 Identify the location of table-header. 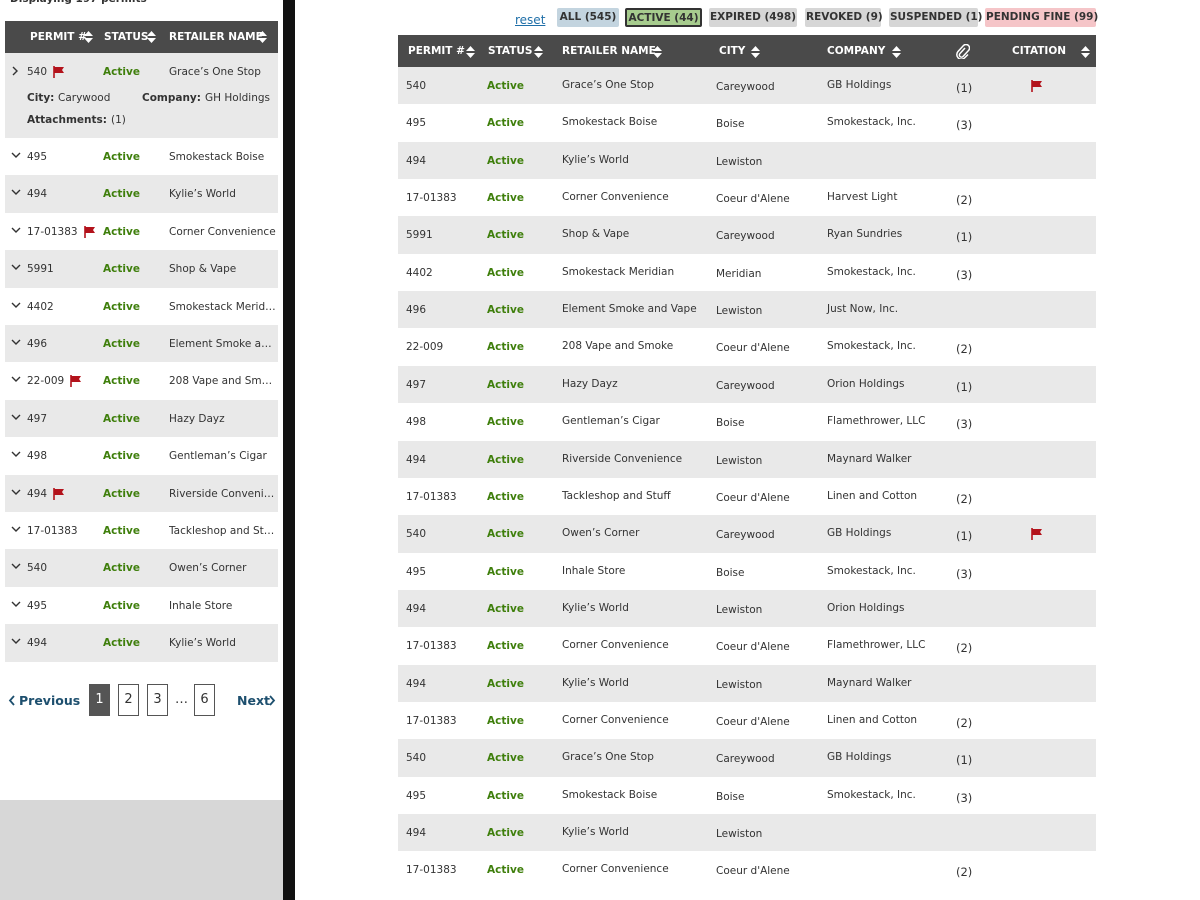
(747, 51).